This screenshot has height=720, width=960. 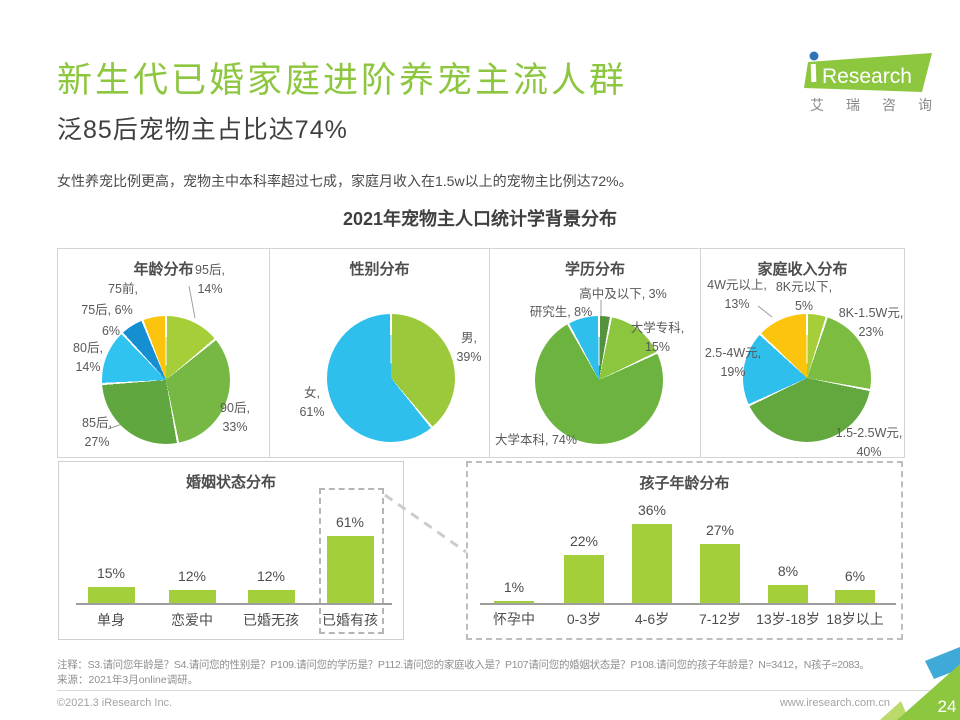 What do you see at coordinates (947, 706) in the screenshot?
I see `page-number: 24` at bounding box center [947, 706].